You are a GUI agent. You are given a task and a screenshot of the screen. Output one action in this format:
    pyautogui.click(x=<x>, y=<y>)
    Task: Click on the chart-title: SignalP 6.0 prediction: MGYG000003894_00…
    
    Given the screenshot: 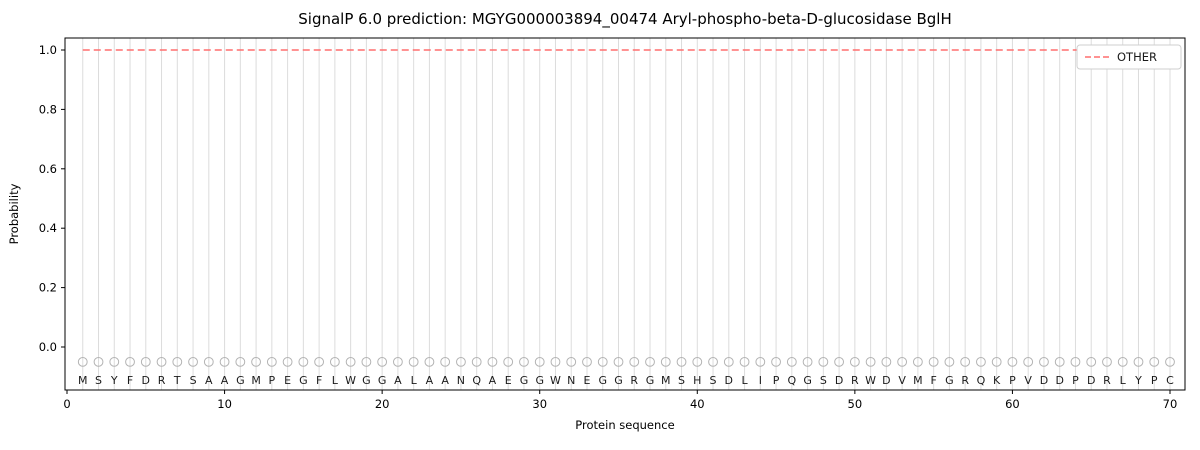 What is the action you would take?
    pyautogui.click(x=625, y=19)
    